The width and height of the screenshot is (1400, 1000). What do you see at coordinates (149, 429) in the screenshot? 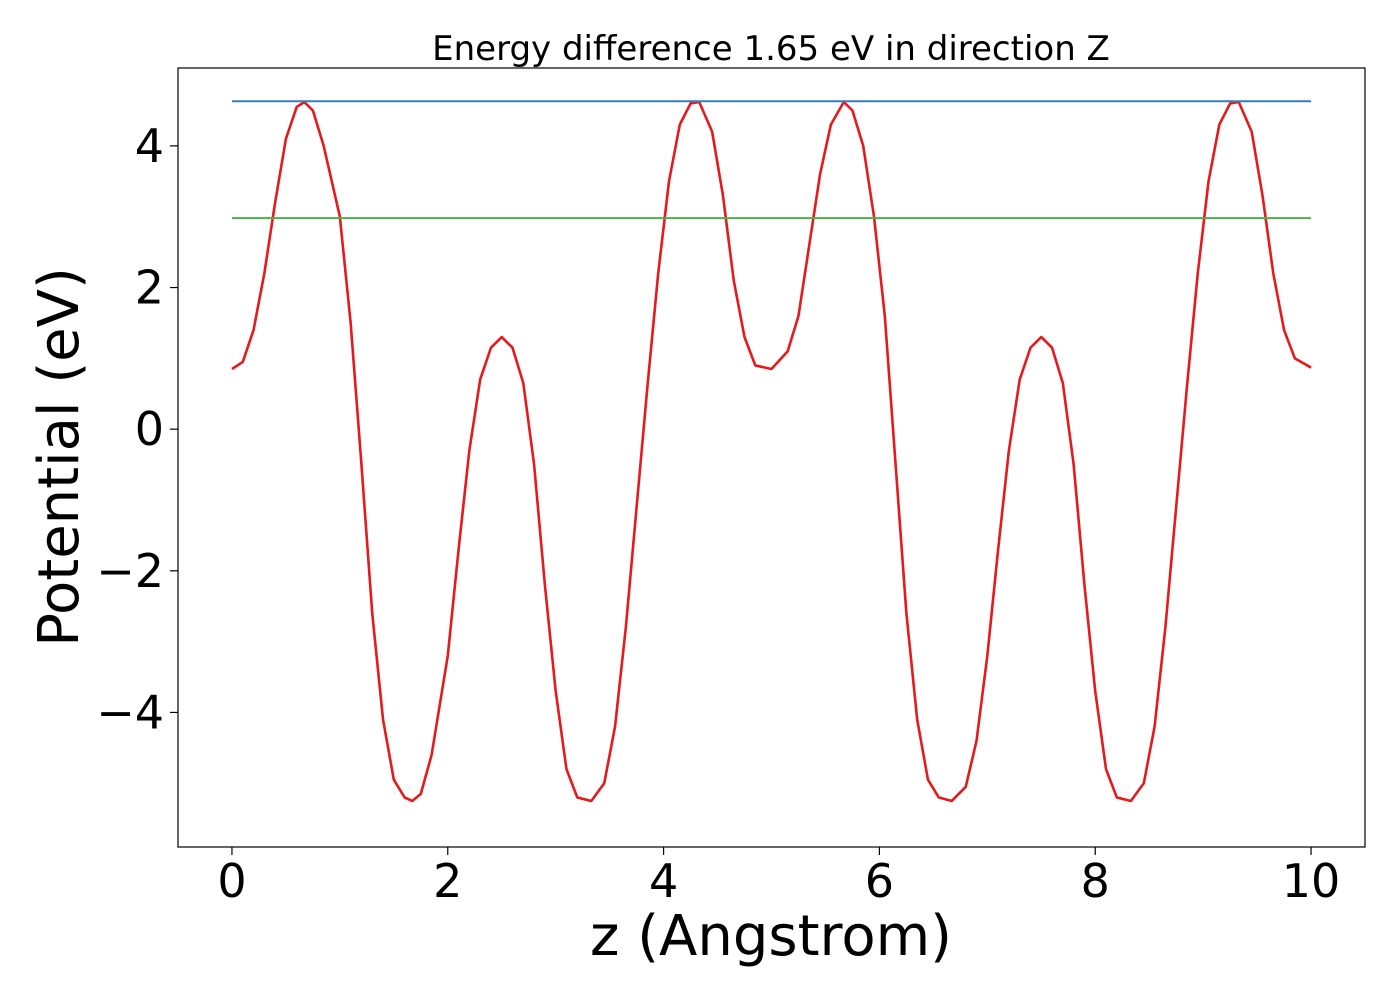
I see `y-tick-label: 0` at bounding box center [149, 429].